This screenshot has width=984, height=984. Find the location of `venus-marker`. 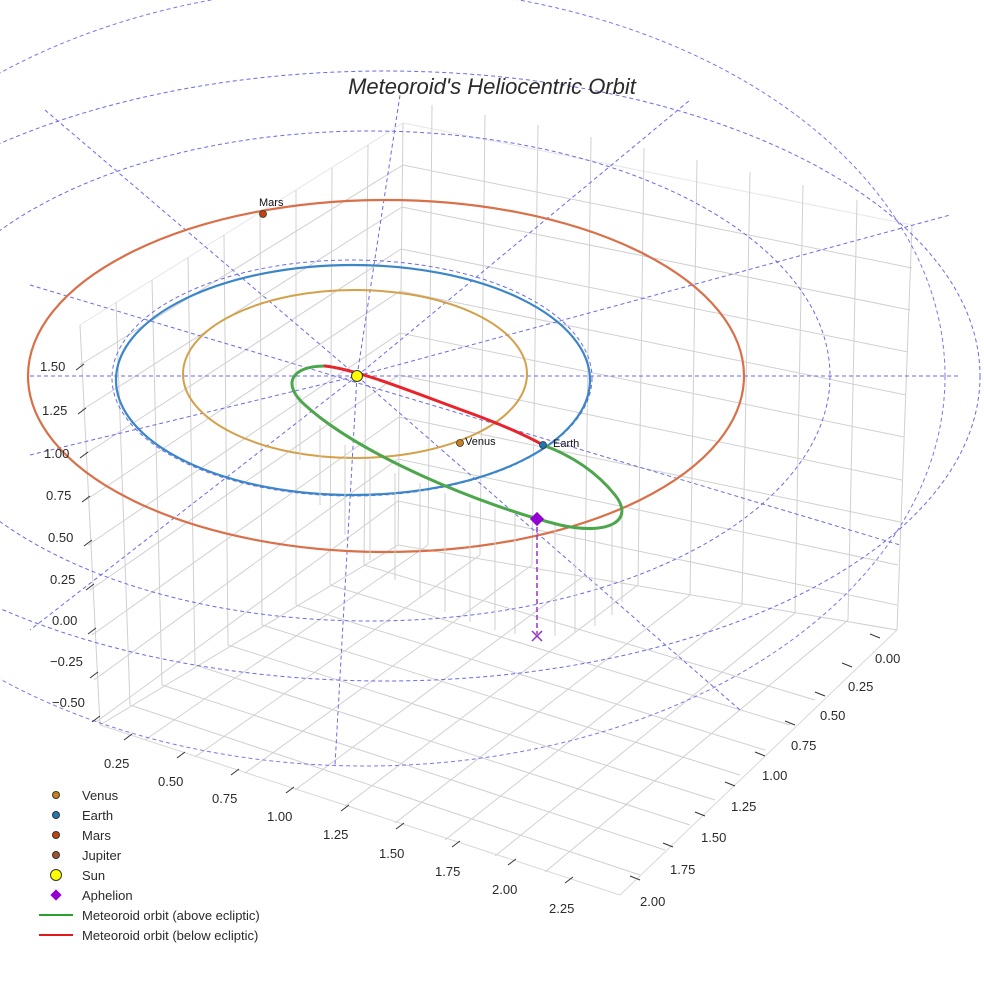

venus-marker is located at coordinates (460, 443).